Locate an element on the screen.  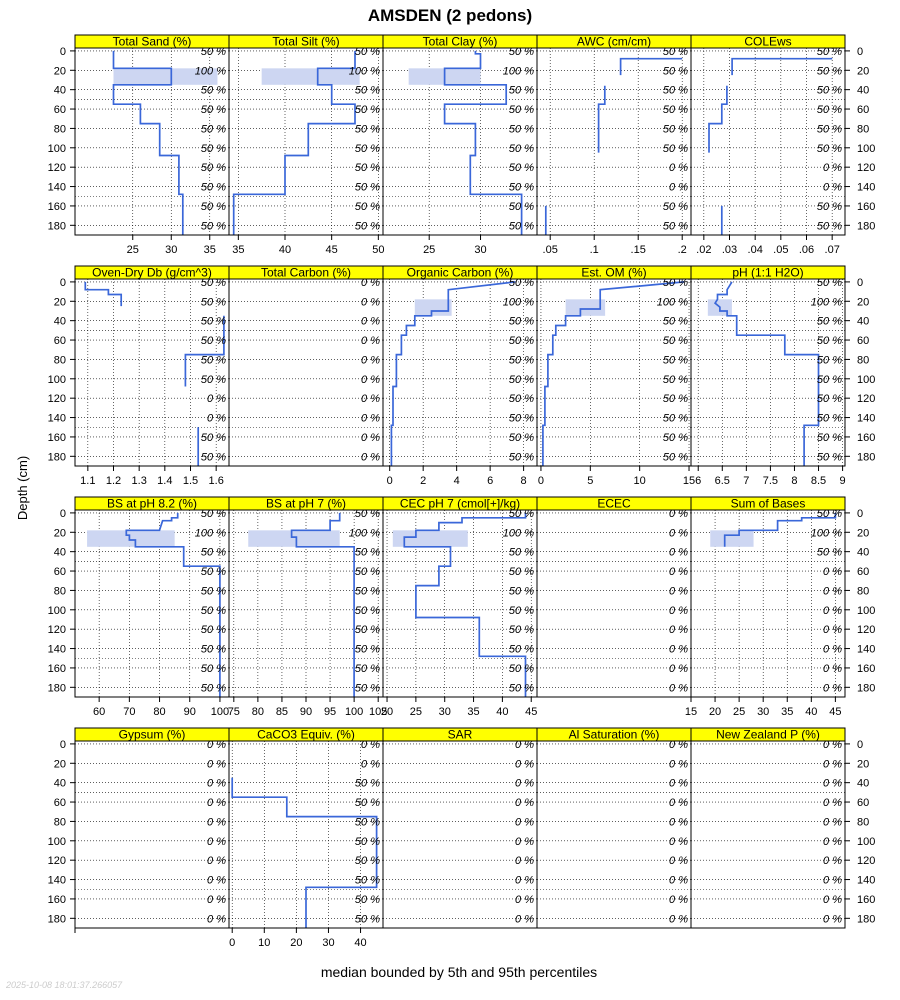
panel-strip-label: AWC (cm/cm) is located at coordinates (614, 42).